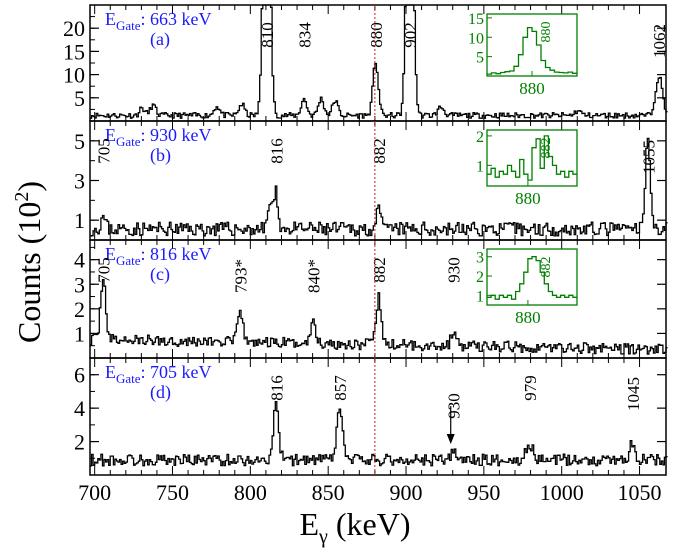 The height and width of the screenshot is (550, 688). Describe the element at coordinates (79, 442) in the screenshot. I see `y-tick-label-d: 2` at that location.